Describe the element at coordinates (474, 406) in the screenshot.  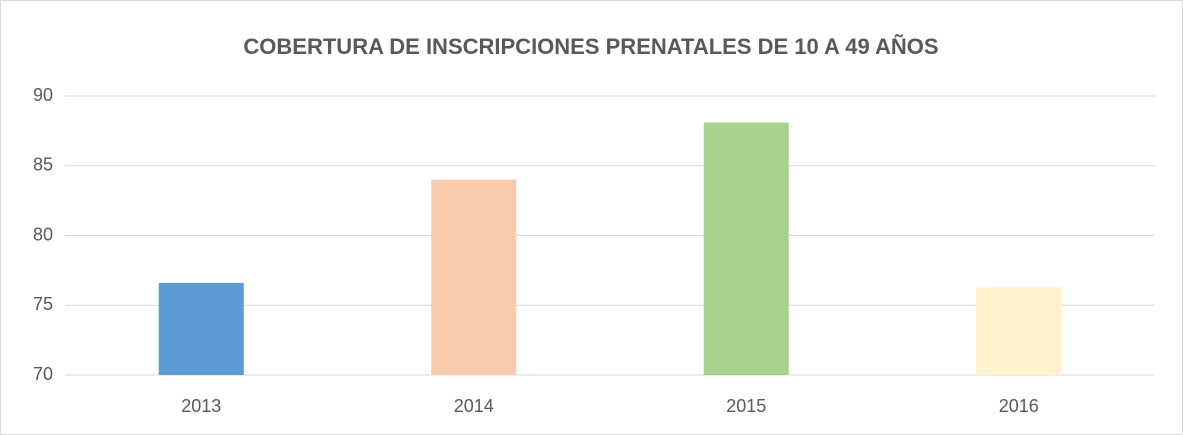
I see `x-tick-label: 2014` at that location.